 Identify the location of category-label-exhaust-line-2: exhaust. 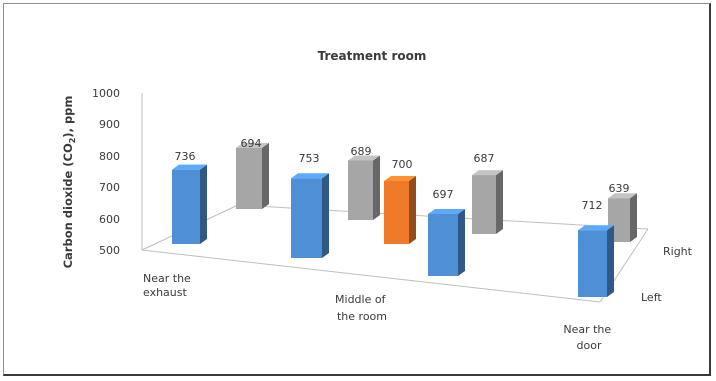
(165, 292).